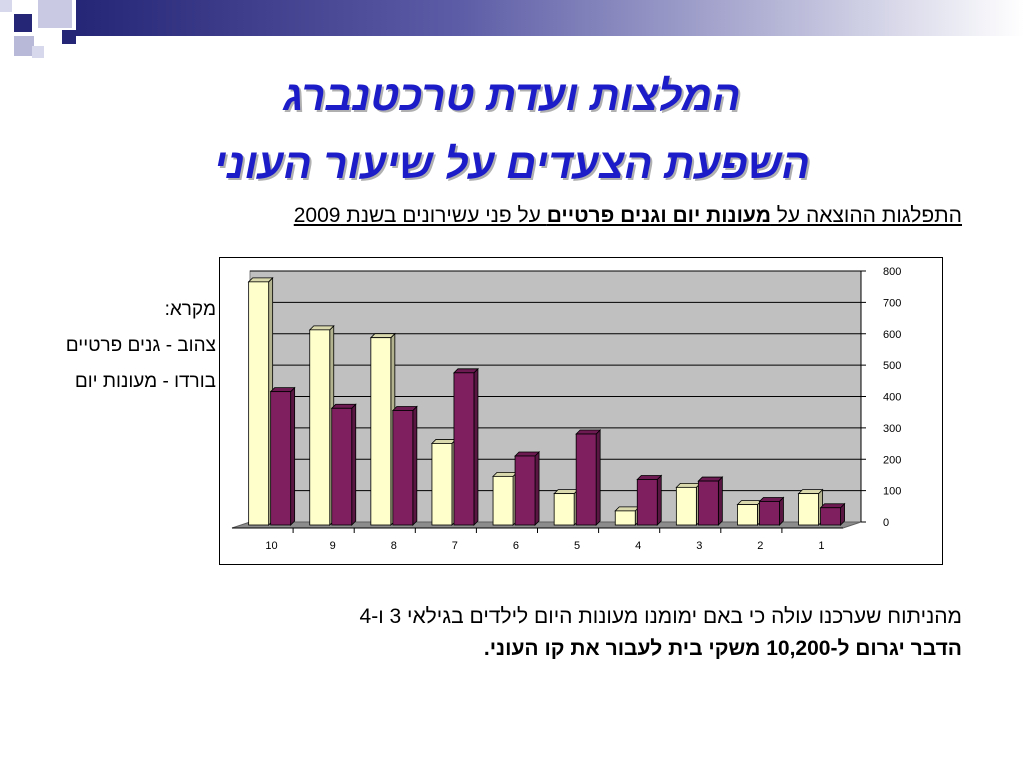 This screenshot has width=1024, height=768. I want to click on x-tick-label: 1, so click(821, 546).